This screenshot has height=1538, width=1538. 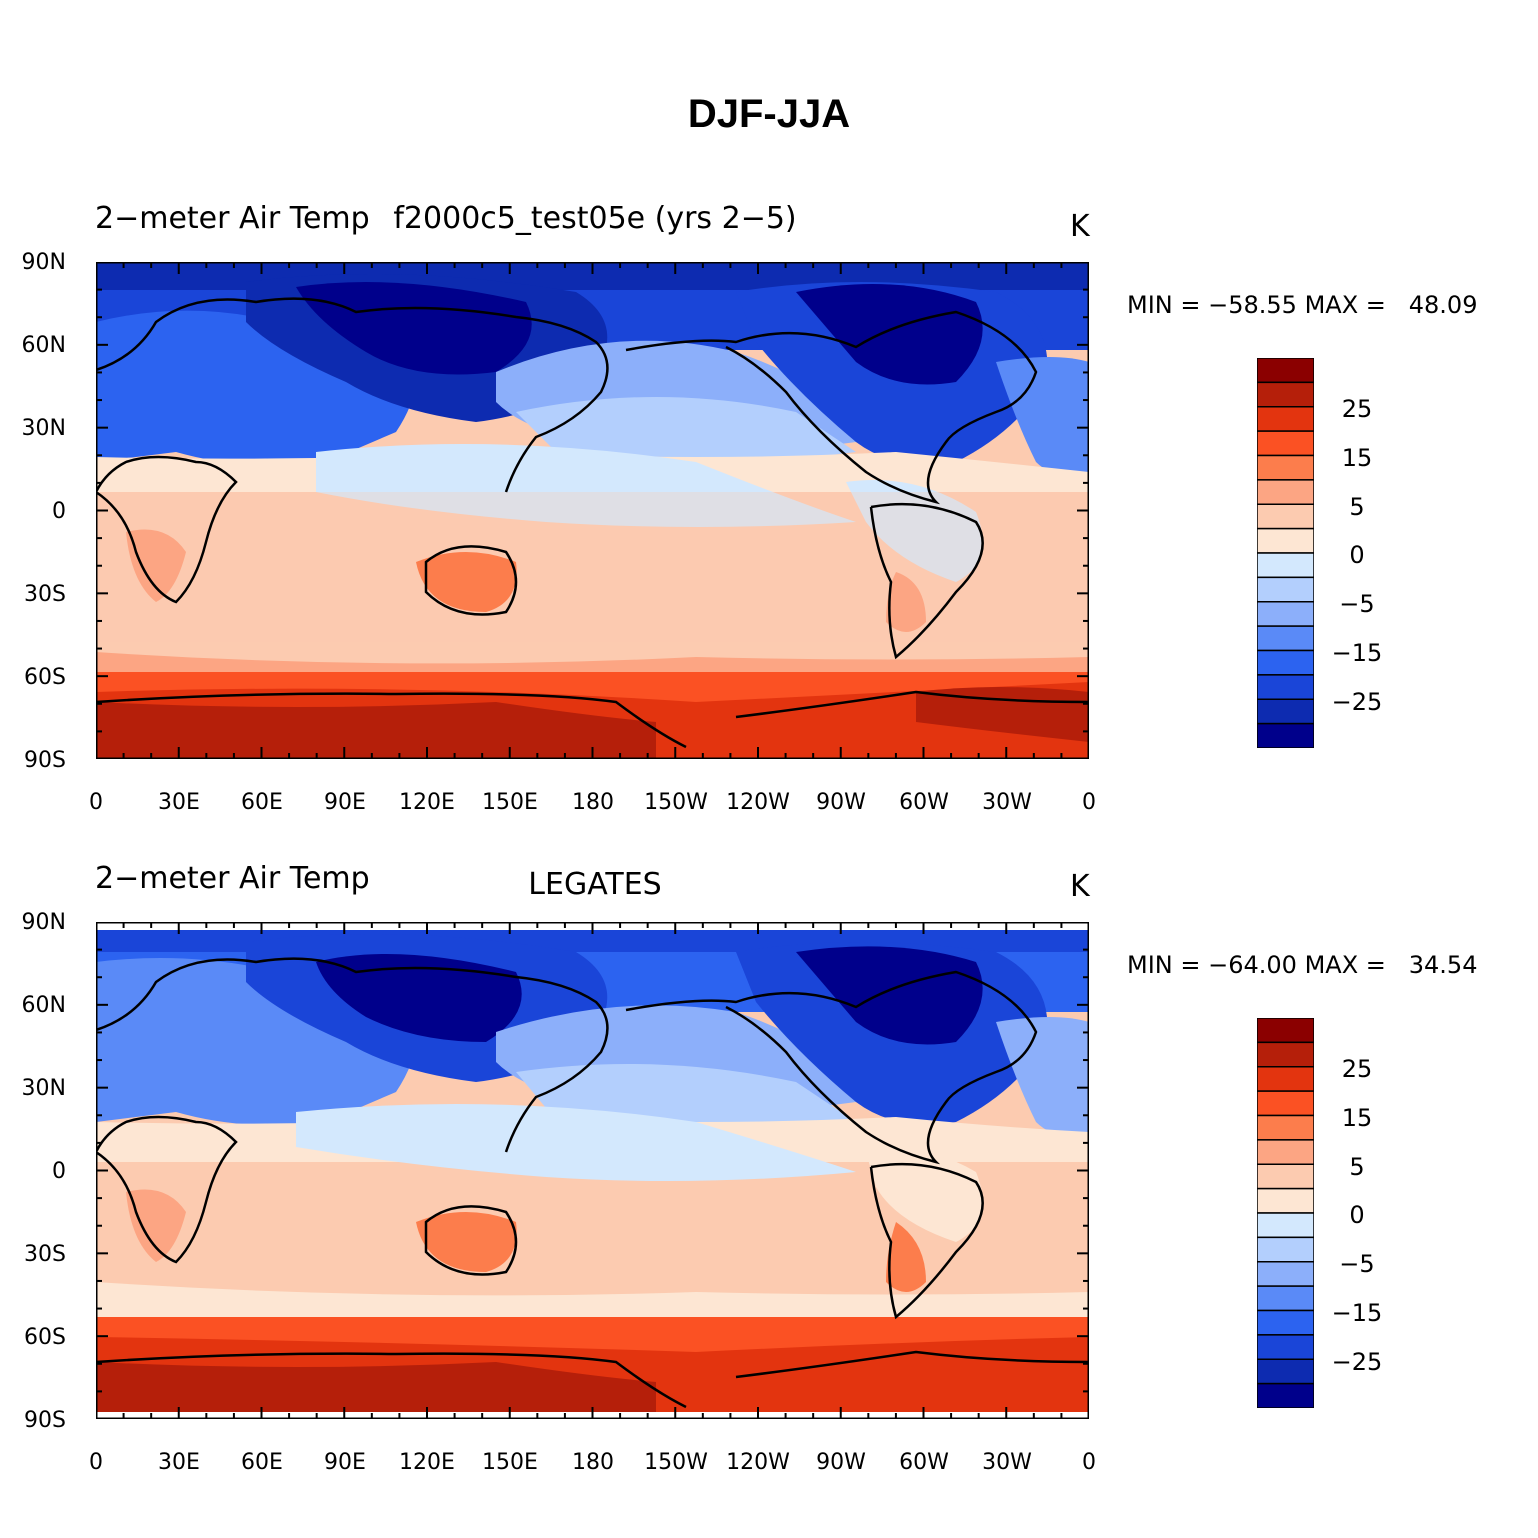 What do you see at coordinates (1212, 965) in the screenshot?
I see `min-value: MIN = −64.00` at bounding box center [1212, 965].